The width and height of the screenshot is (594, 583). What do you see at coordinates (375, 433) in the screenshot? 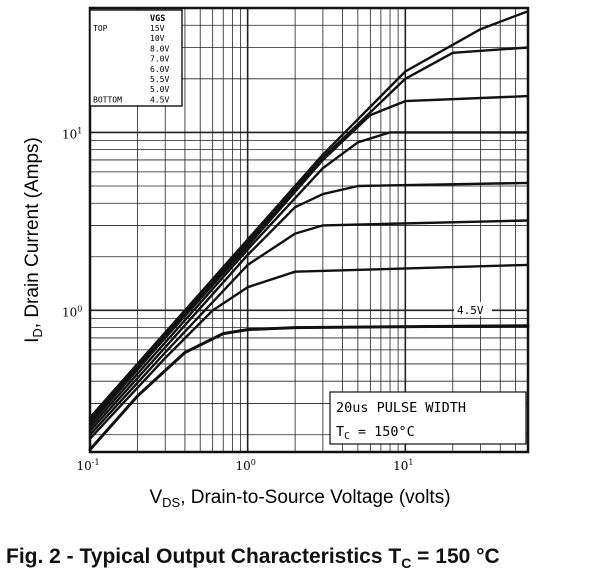
I see `temperature-text: TC = 150°C` at bounding box center [375, 433].